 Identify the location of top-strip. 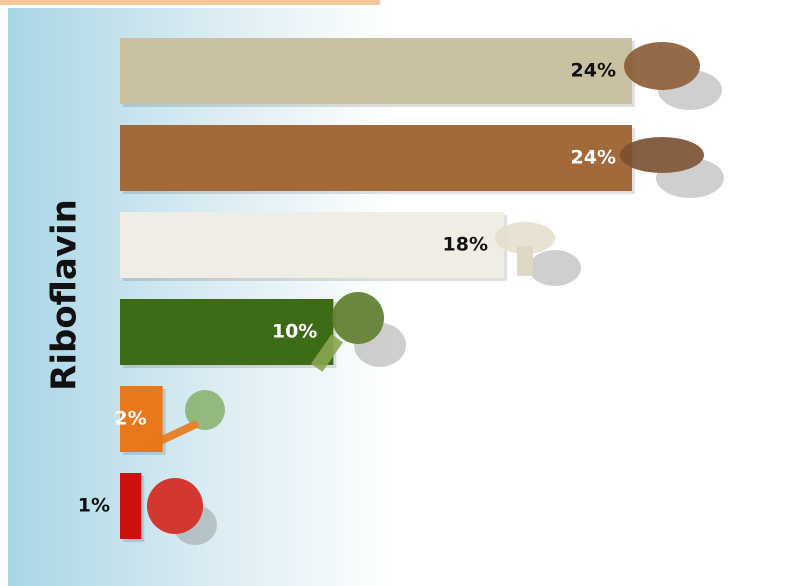
(190, 2).